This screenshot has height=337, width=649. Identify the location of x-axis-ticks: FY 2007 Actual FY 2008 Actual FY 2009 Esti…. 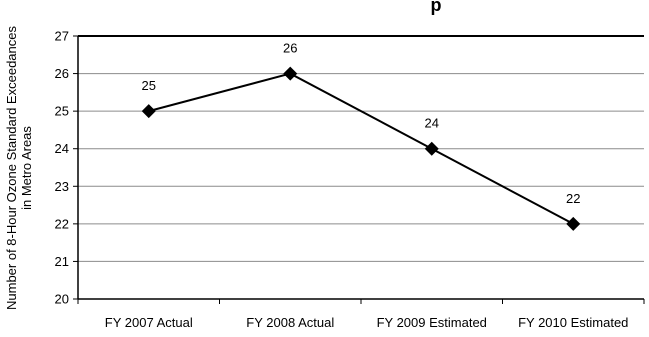
(361, 314).